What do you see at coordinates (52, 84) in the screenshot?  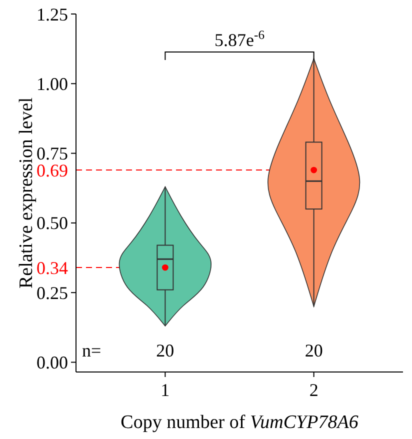 I see `y-tick-label: 1.00` at bounding box center [52, 84].